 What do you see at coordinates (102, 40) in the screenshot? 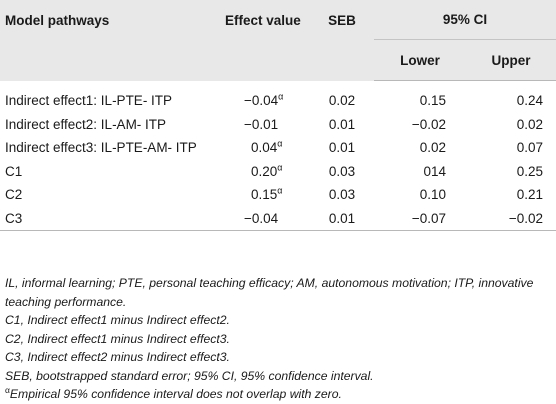
I see `header-model-pathways: Model pathways` at bounding box center [102, 40].